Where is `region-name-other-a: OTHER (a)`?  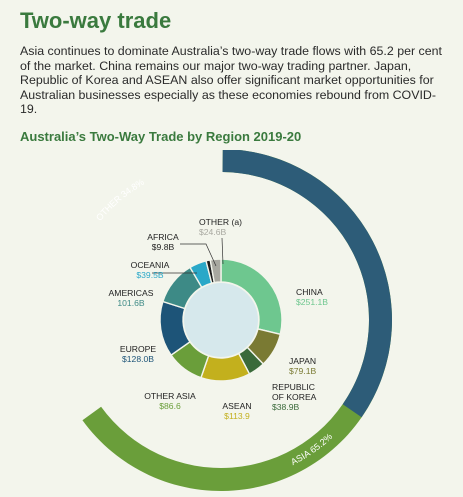 region-name-other-a: OTHER (a) is located at coordinates (220, 222).